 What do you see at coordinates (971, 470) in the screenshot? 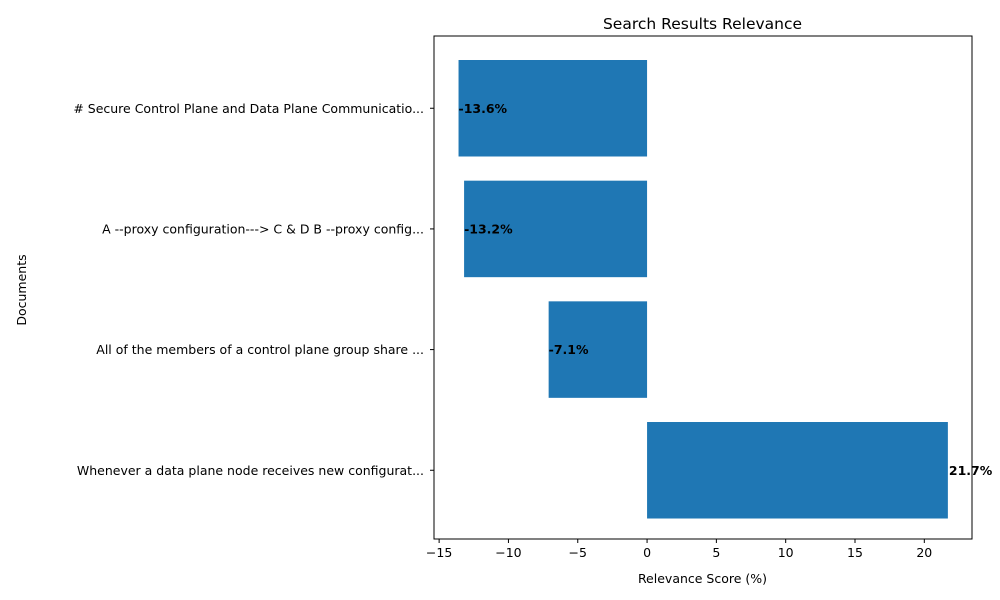
I see `data-label: 21.7%` at bounding box center [971, 470].